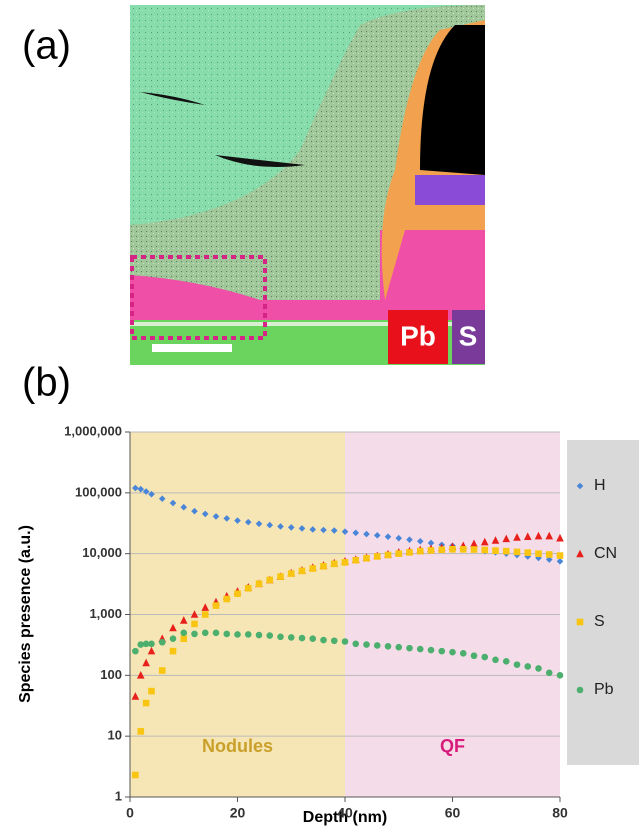 The image size is (639, 831). I want to click on region-label: Nodules, so click(237, 746).